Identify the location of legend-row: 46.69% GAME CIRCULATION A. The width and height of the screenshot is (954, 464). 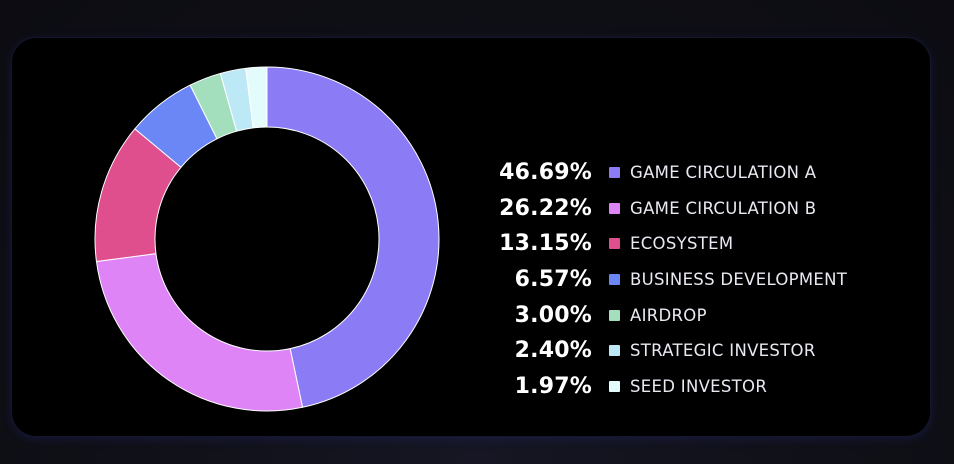
(692, 173).